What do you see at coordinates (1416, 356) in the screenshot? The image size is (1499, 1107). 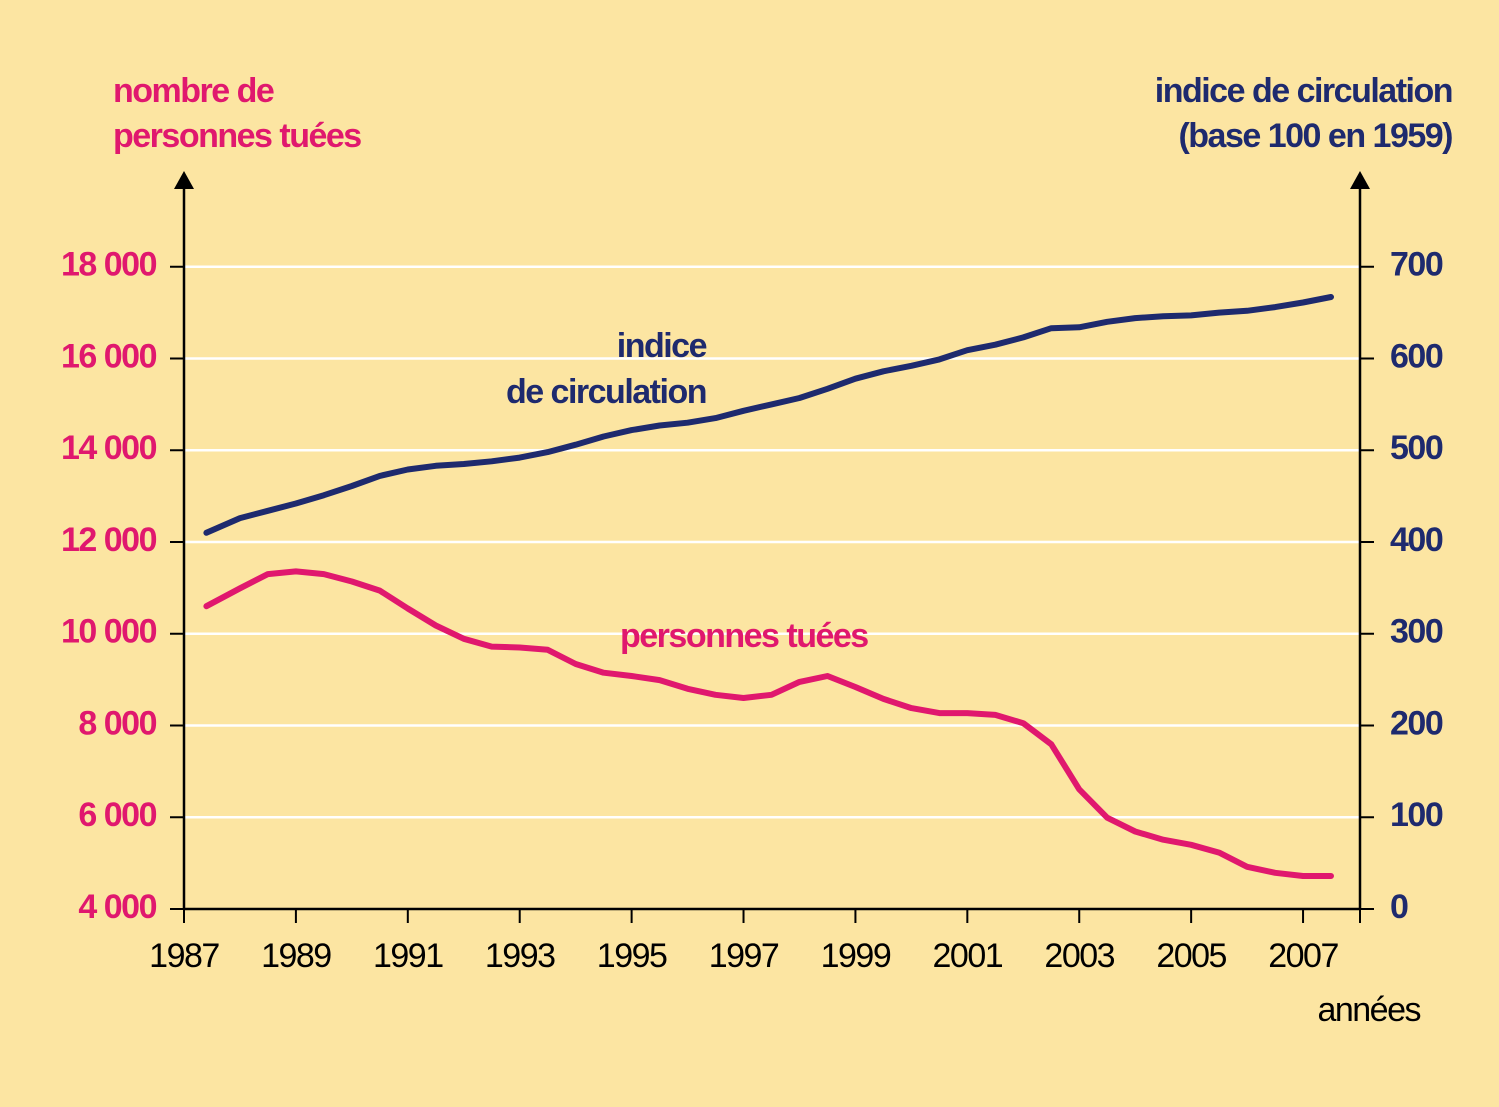 I see `y2-tick-label: 600` at bounding box center [1416, 356].